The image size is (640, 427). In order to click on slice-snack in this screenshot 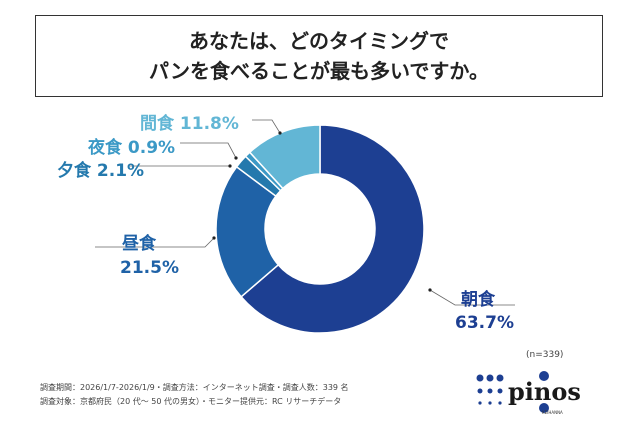, I will do `click(284, 157)`.